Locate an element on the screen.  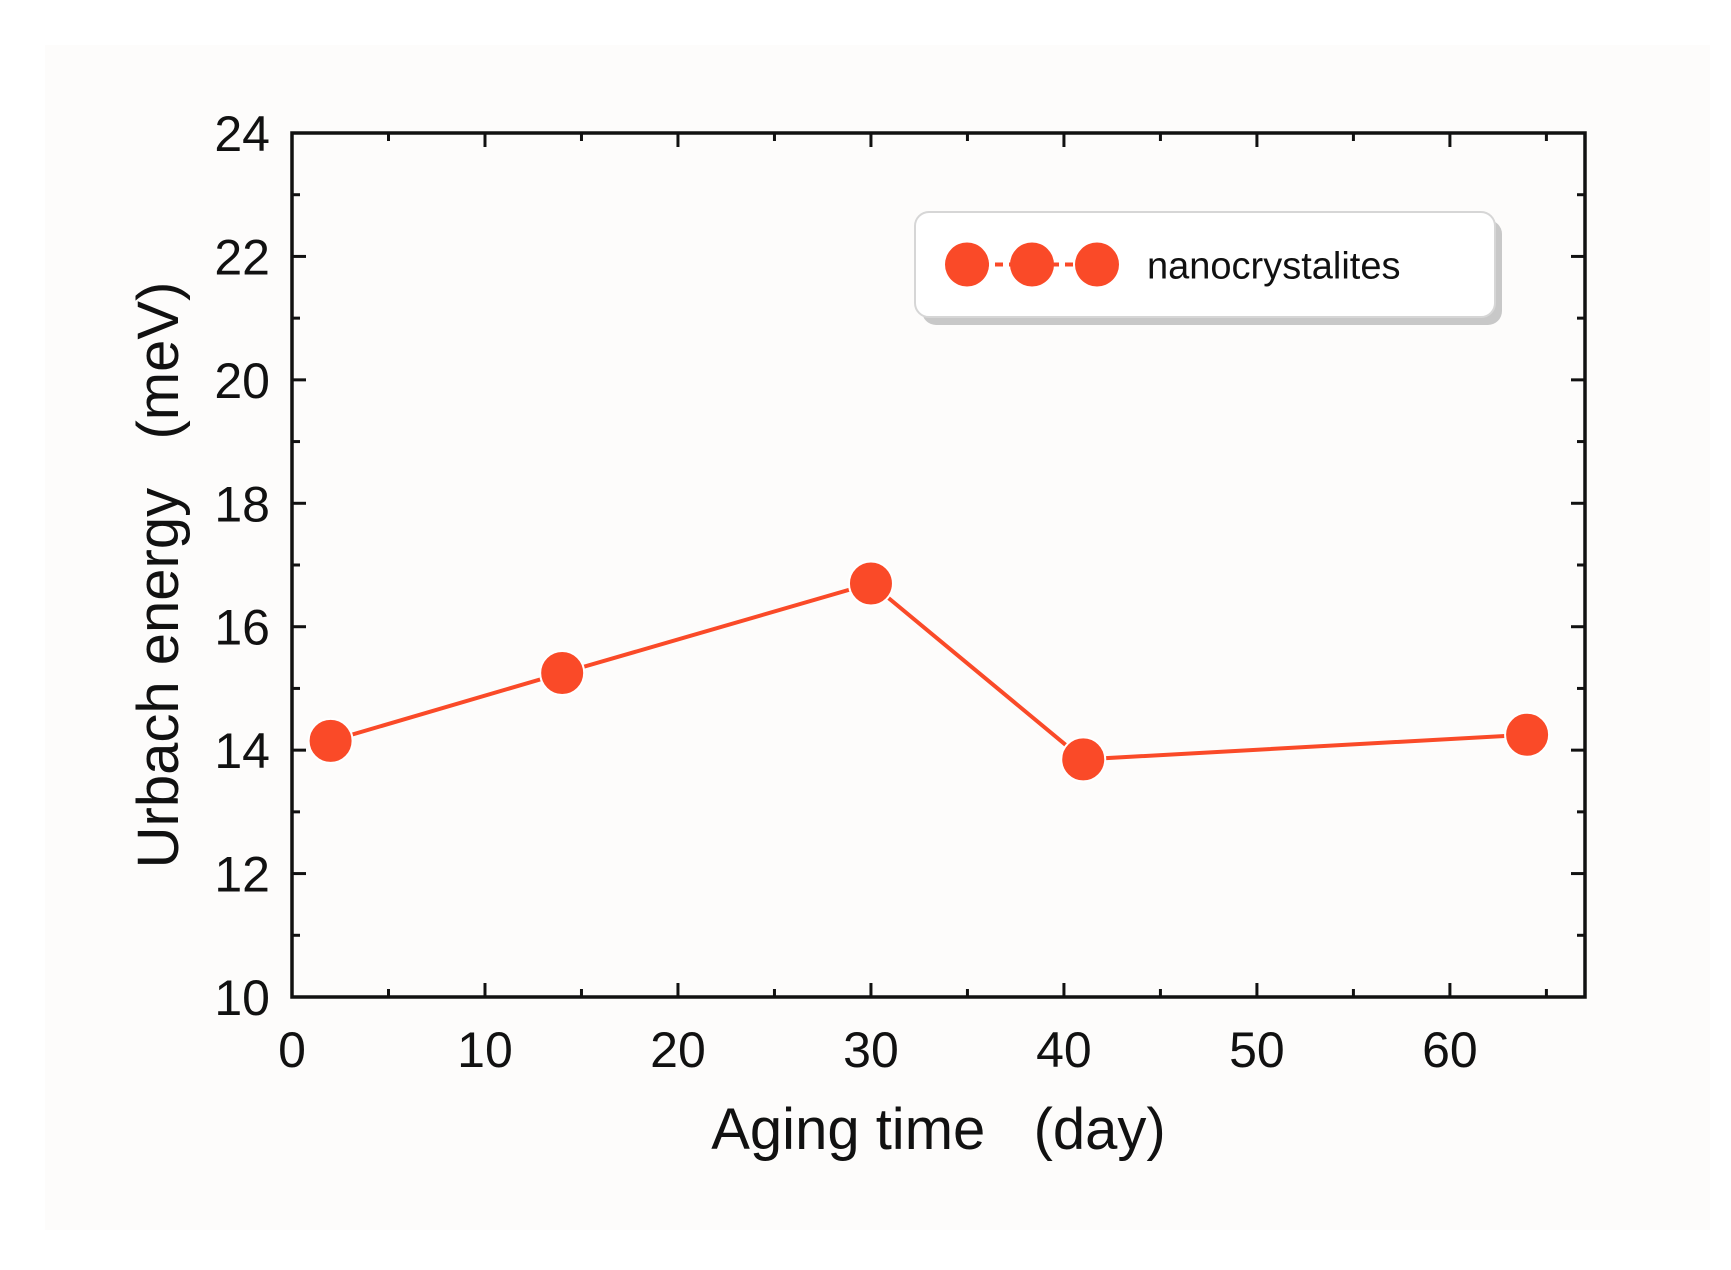
y-tick-label: 18 is located at coordinates (242, 504).